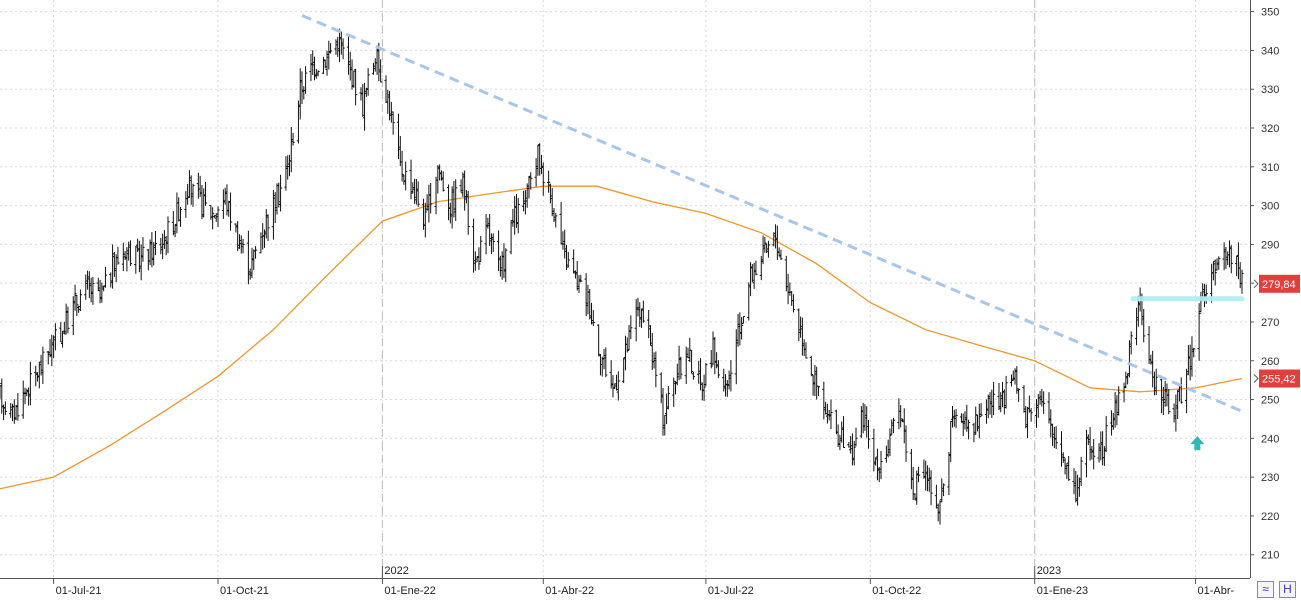 This screenshot has width=1301, height=600. I want to click on price-tag-label: 279,84, so click(1279, 285).